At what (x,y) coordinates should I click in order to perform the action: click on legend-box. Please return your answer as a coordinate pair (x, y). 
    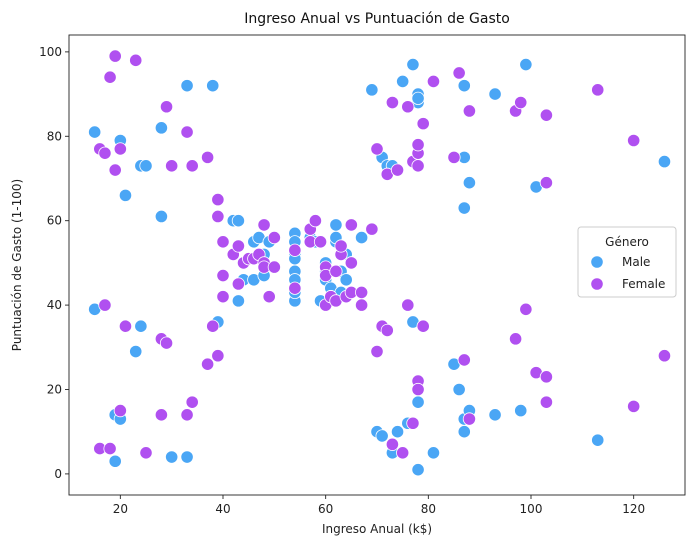
    Looking at the image, I should click on (627, 262).